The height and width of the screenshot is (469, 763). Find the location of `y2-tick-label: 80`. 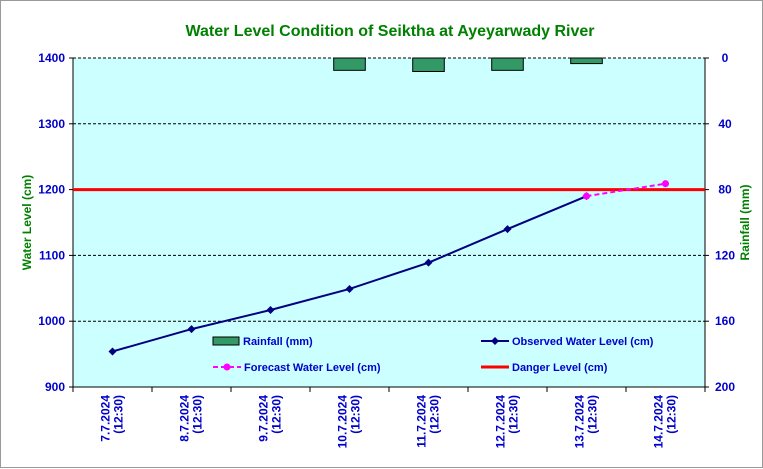

y2-tick-label: 80 is located at coordinates (725, 190).